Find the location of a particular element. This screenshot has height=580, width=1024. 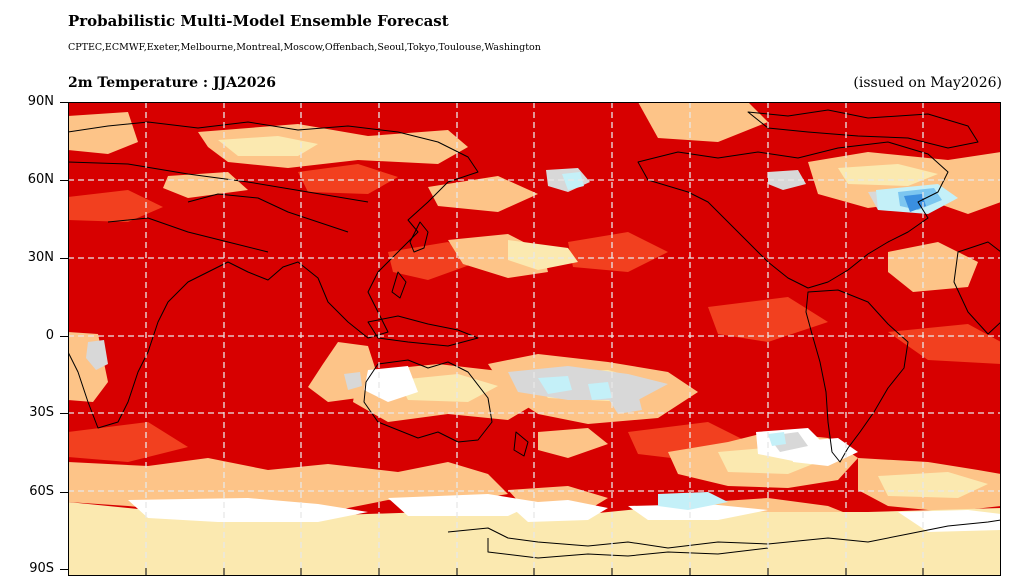

lat-label-30n: 30N is located at coordinates (40, 257).